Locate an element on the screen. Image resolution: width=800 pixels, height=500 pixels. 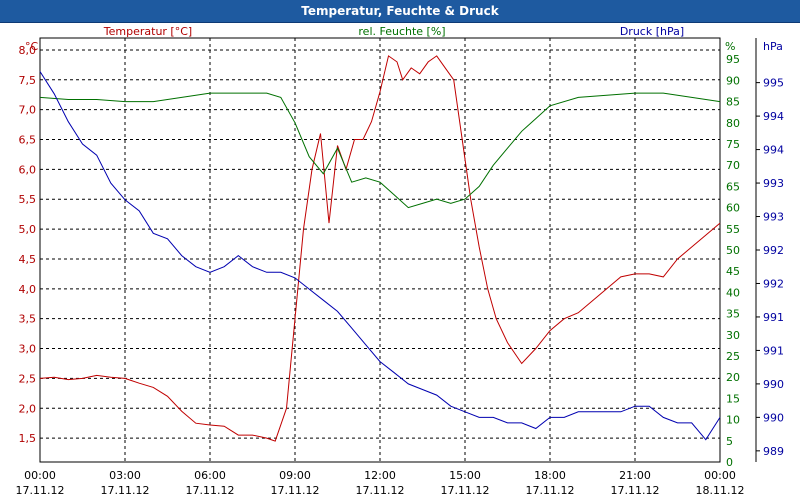
mid-tick-label: 60 is located at coordinates (733, 208).